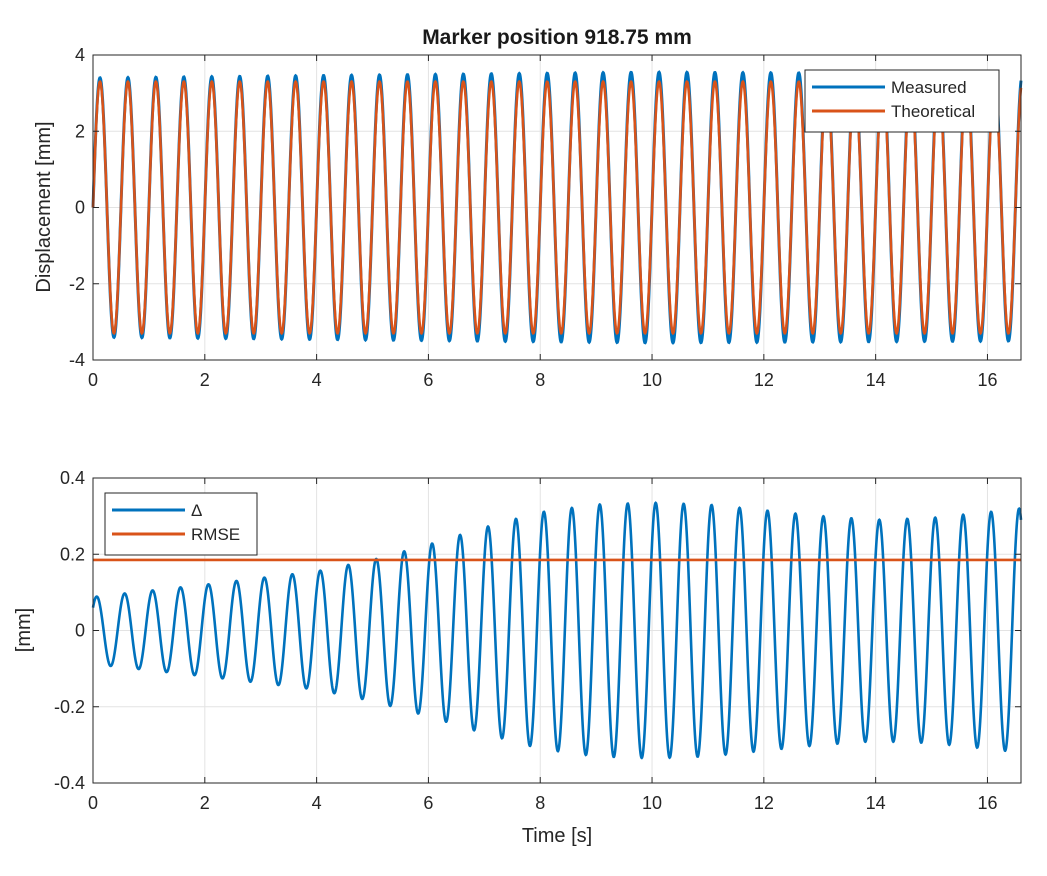 This screenshot has height=876, width=1047. What do you see at coordinates (929, 87) in the screenshot?
I see `legend-label: Measured` at bounding box center [929, 87].